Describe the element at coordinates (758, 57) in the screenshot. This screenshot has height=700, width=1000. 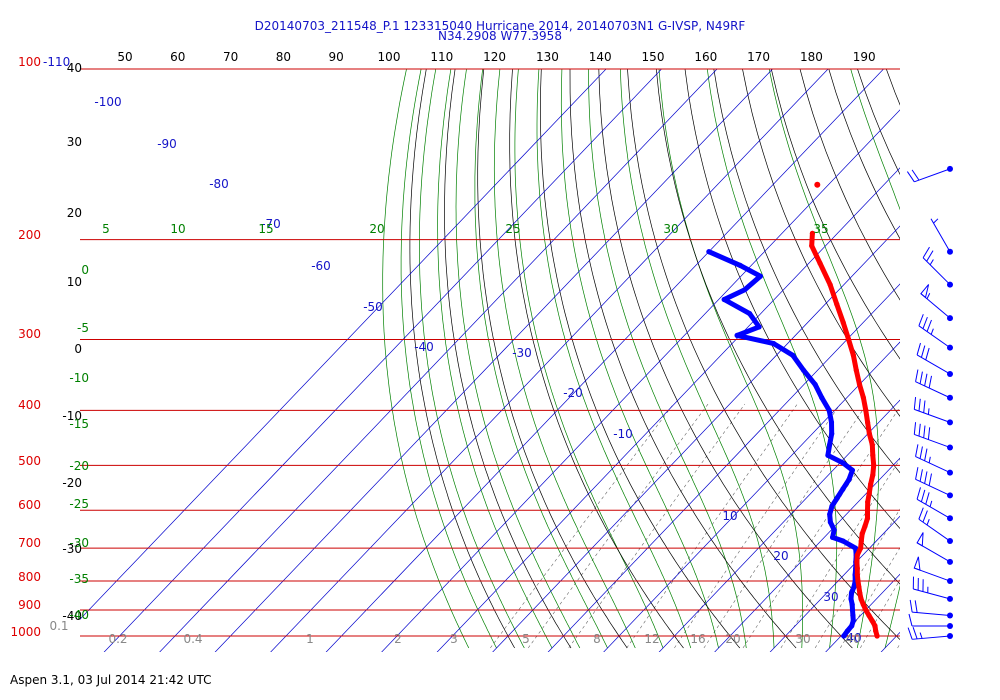
I see `top-axis-label: 170` at that location.